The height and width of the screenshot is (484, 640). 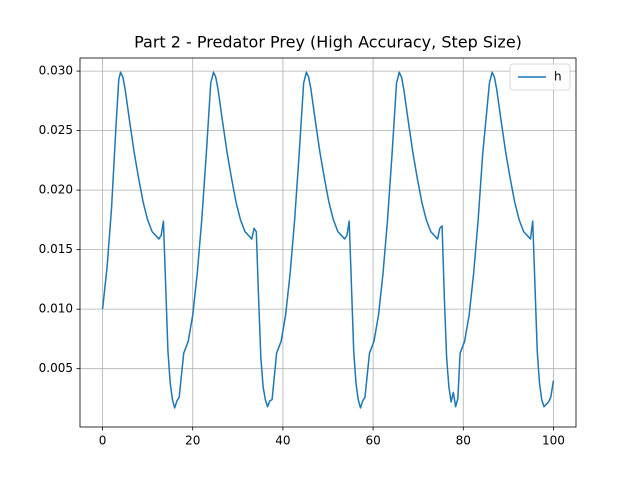 I want to click on x-tick-label: 40, so click(x=282, y=441).